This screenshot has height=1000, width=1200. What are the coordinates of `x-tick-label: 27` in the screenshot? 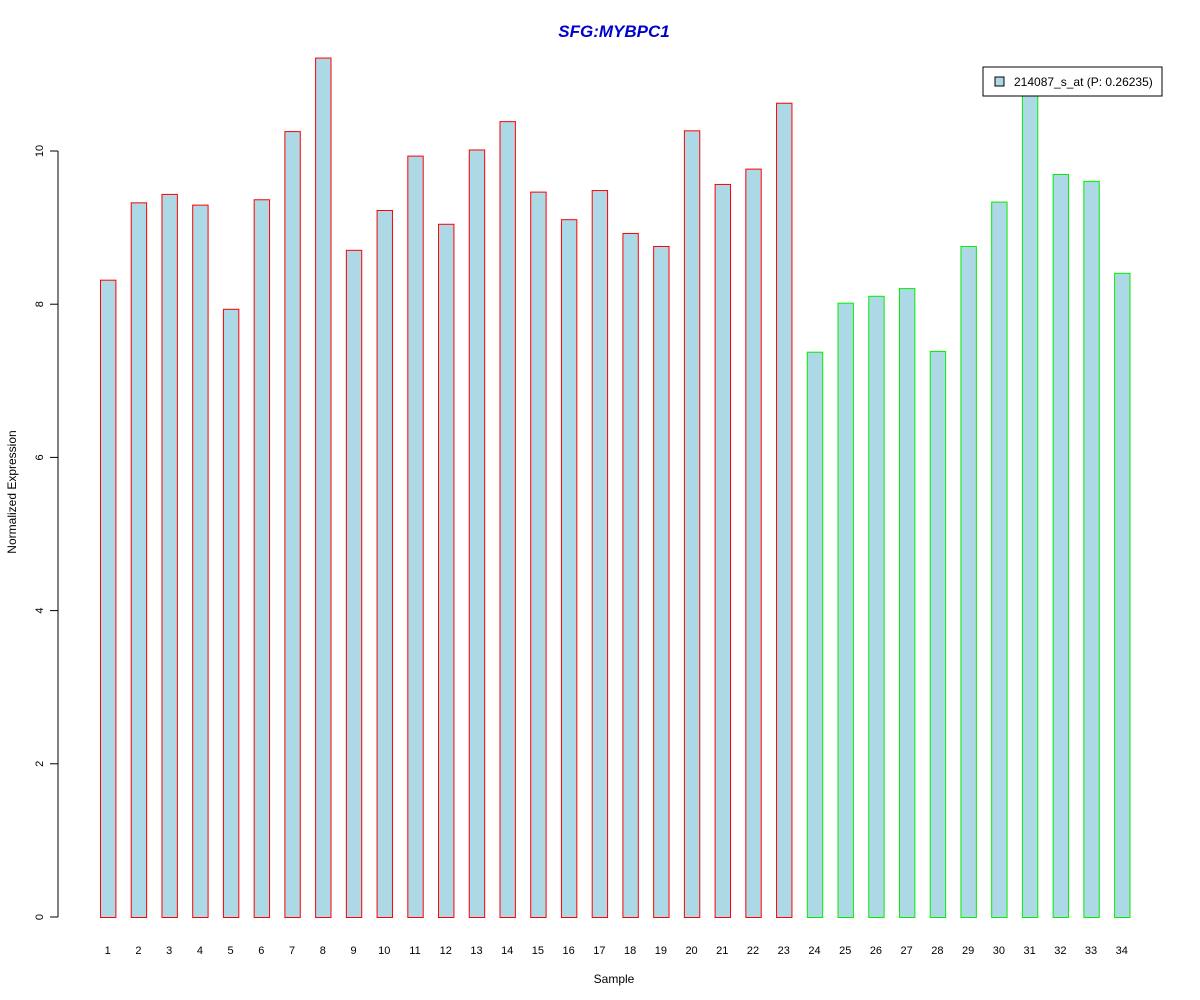 It's located at (907, 951).